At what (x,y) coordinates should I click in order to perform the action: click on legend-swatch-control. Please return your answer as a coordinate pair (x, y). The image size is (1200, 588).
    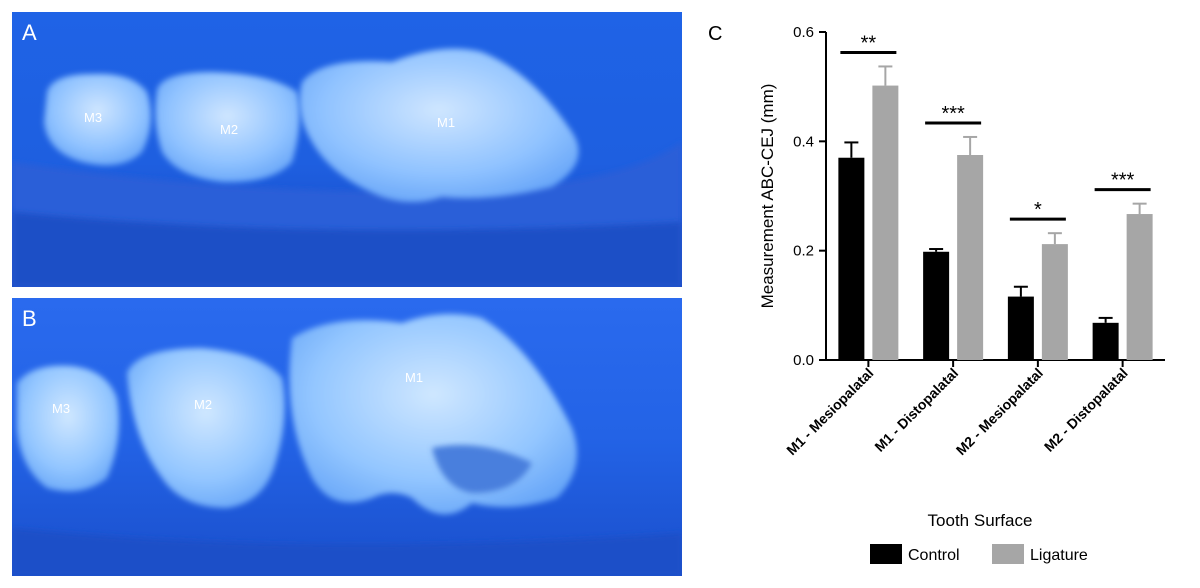
    Looking at the image, I should click on (886, 554).